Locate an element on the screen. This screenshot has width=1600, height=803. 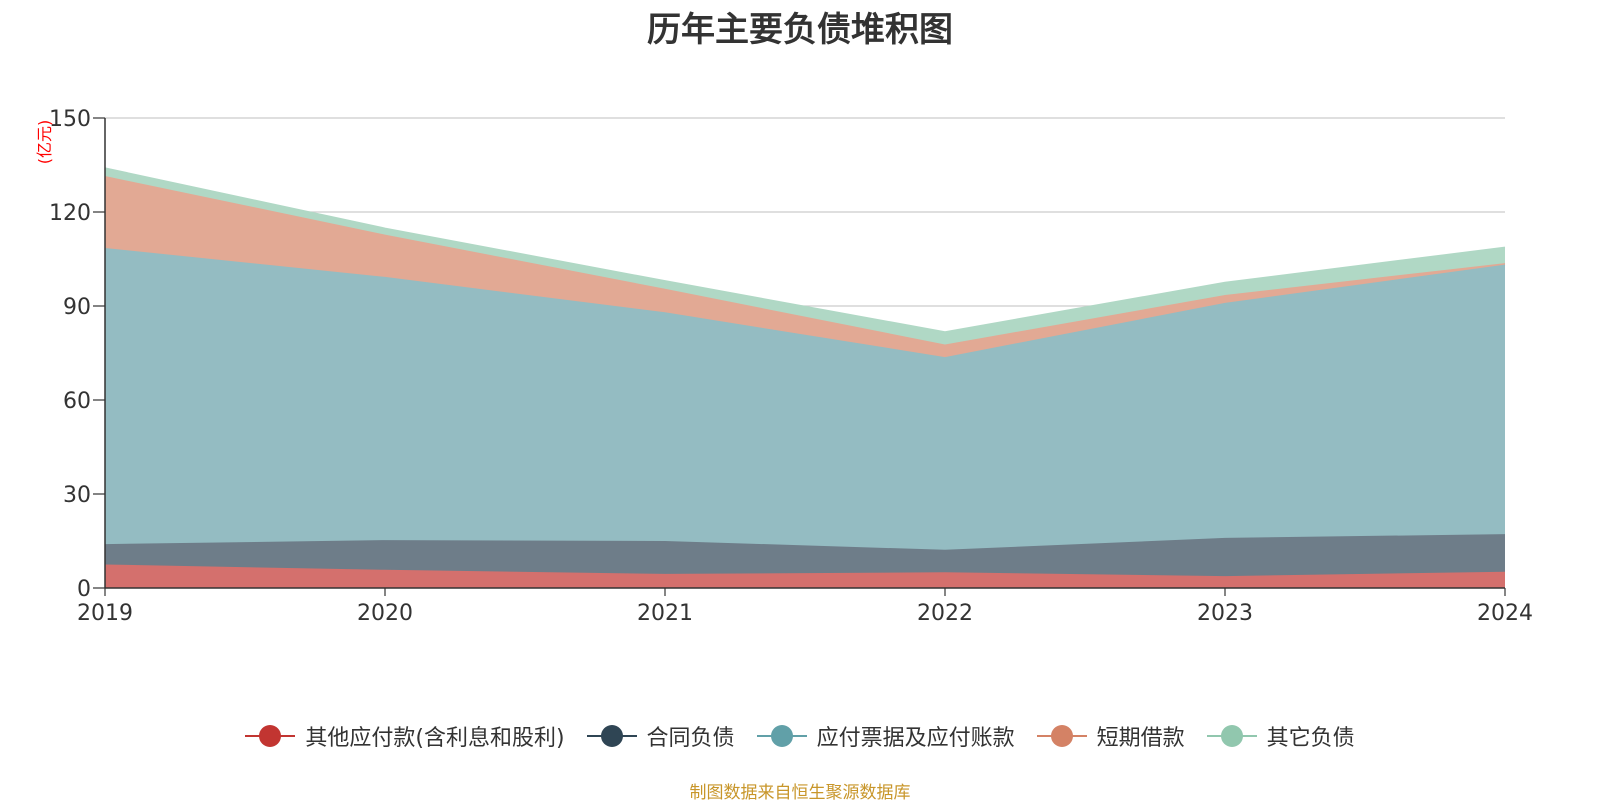
legend-item-1: 其他应付款(含利息和股利) is located at coordinates (405, 736).